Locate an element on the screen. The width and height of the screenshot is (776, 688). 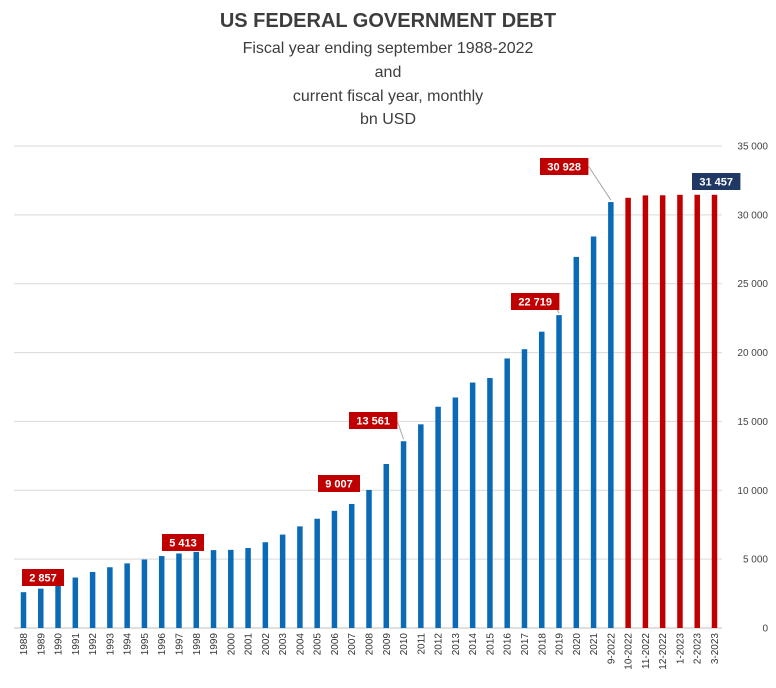
chart-subtitle-line-4: bn USD is located at coordinates (388, 119).